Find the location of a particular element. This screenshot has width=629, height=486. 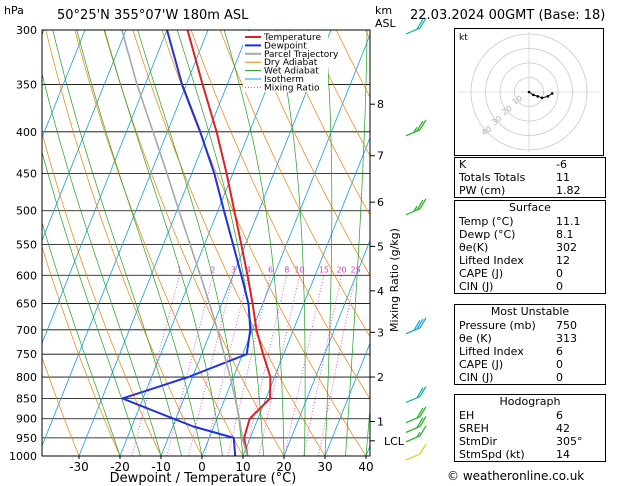

mixing-ratio-label: 6 is located at coordinates (270, 269).